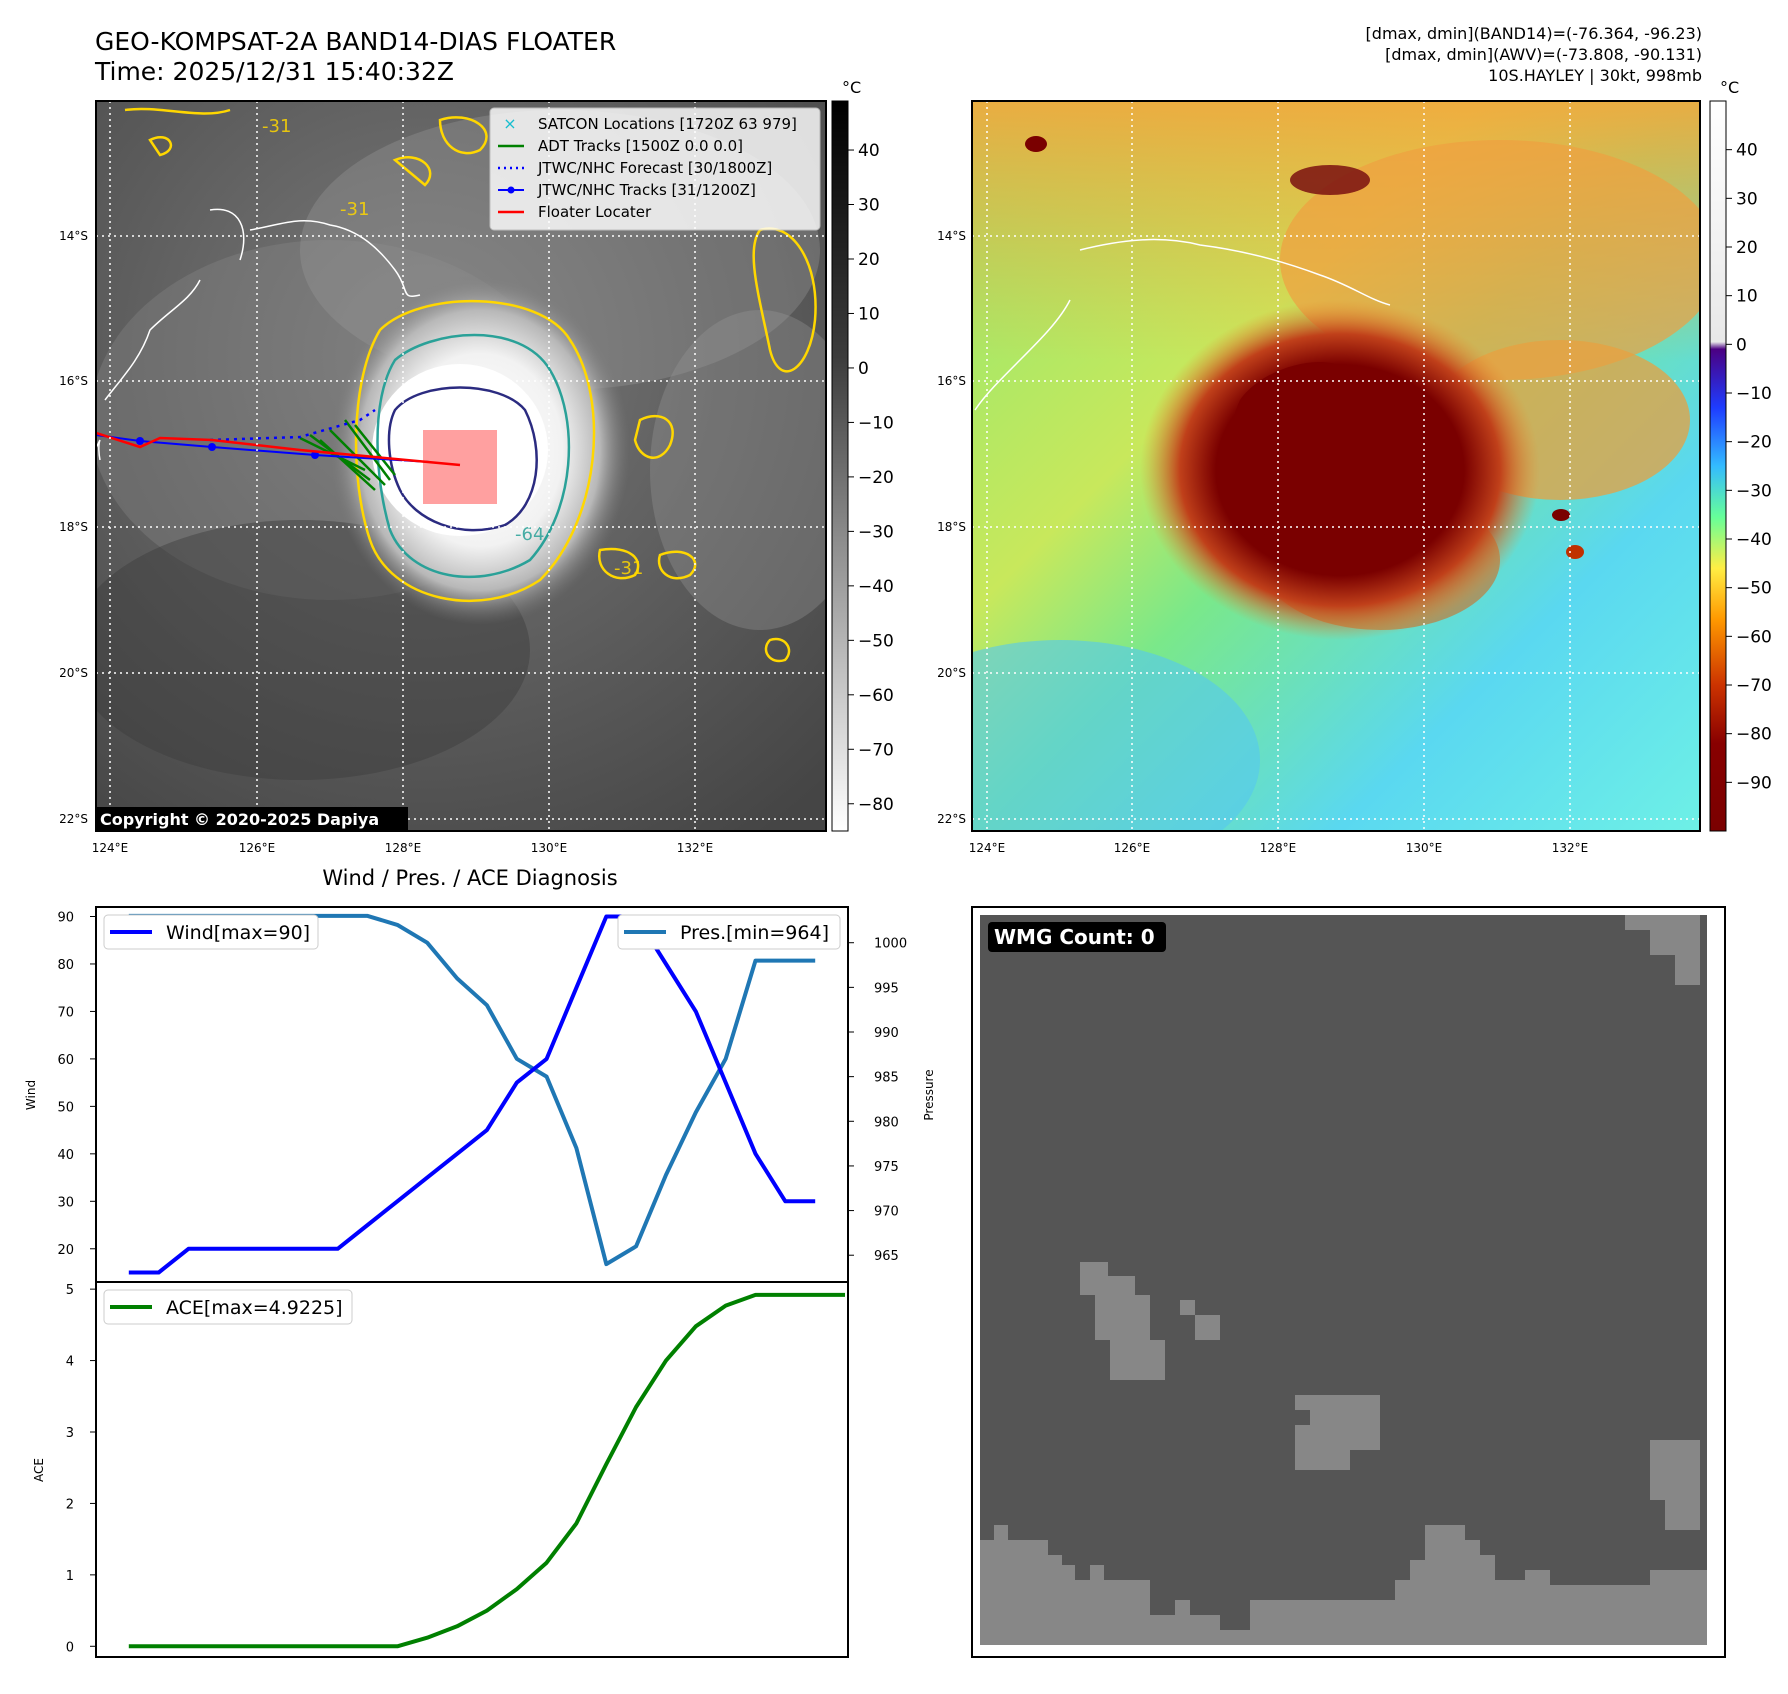  I want to click on right-colorbar-tick-label: −30, so click(1754, 491).